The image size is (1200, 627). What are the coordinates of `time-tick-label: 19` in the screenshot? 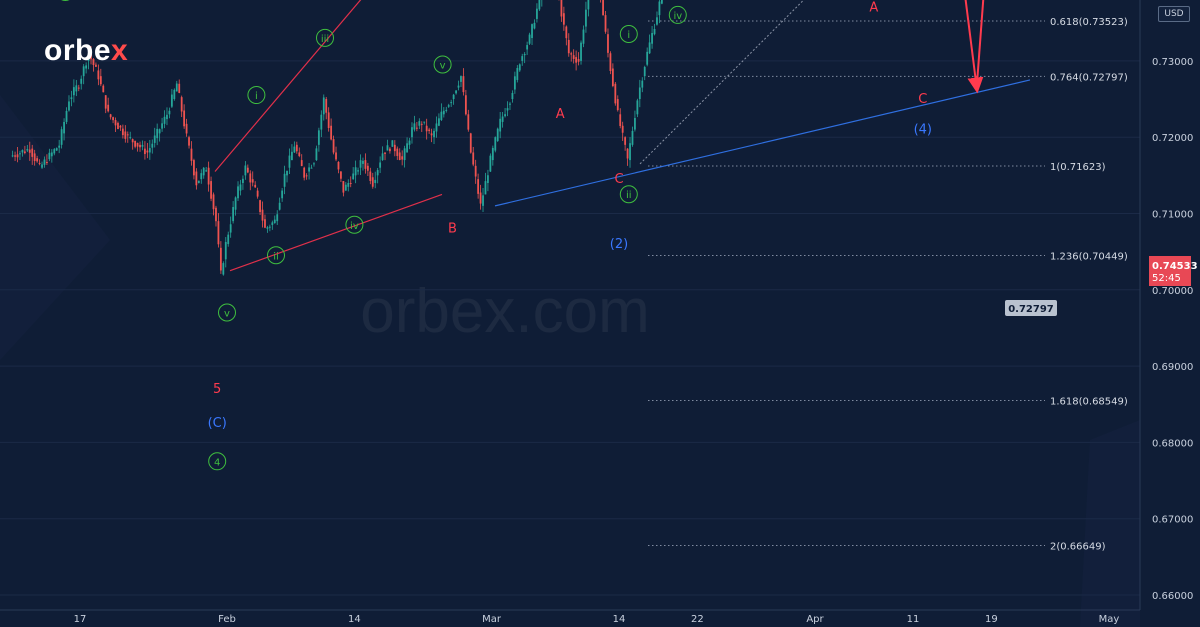 It's located at (991, 619).